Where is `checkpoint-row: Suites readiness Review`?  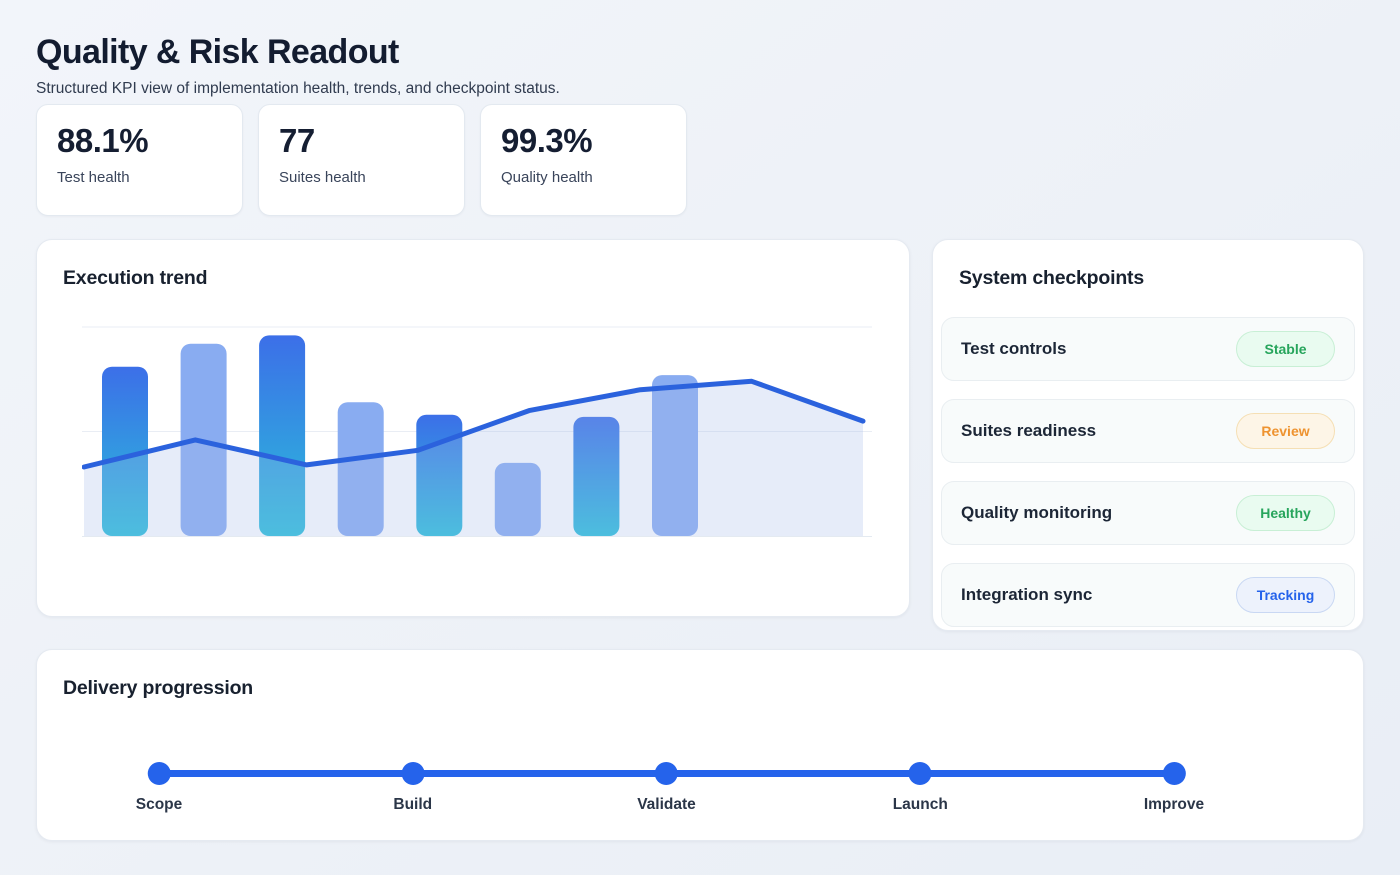
checkpoint-row: Suites readiness Review is located at coordinates (1148, 431).